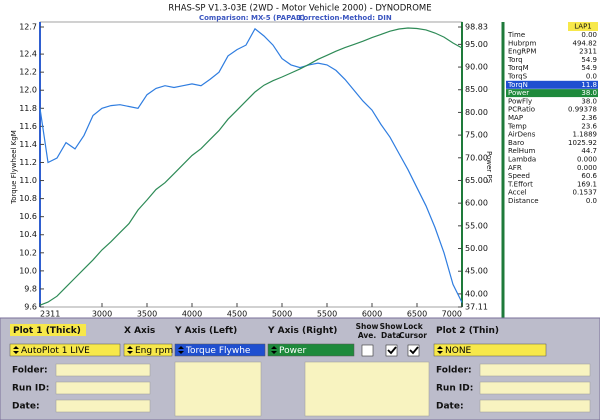  Describe the element at coordinates (147, 314) in the screenshot. I see `x-tick-label: 3500` at that location.